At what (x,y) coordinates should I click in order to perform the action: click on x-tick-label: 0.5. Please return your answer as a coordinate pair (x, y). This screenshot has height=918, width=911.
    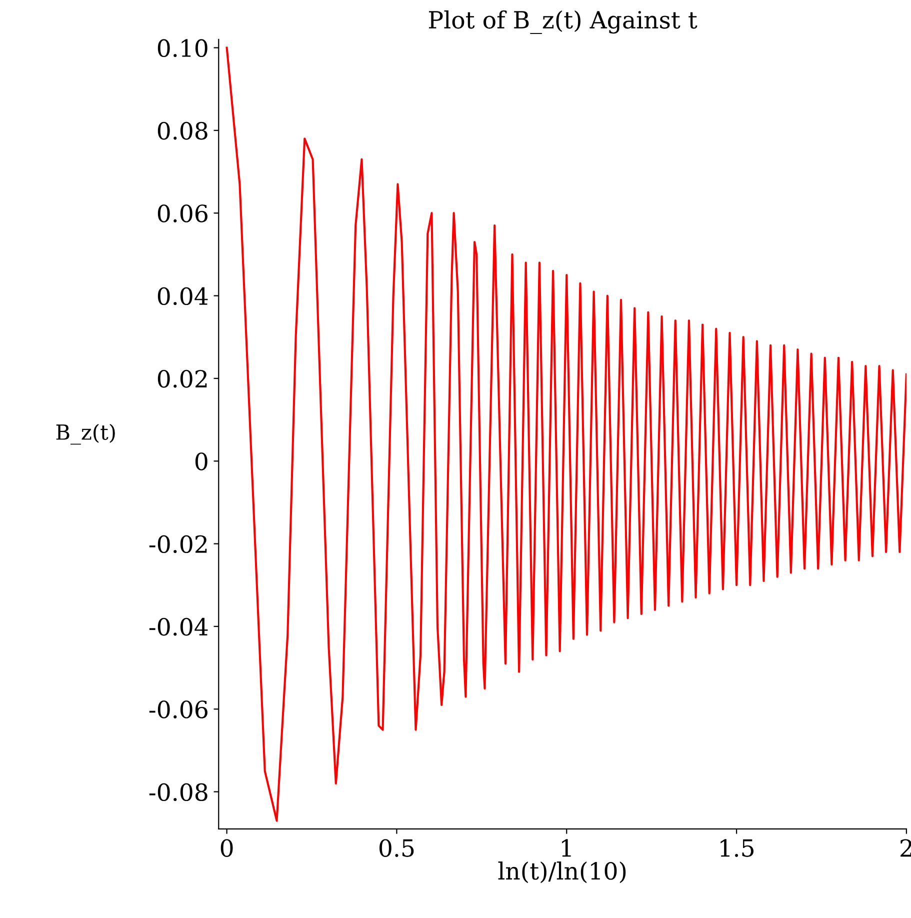
    Looking at the image, I should click on (396, 848).